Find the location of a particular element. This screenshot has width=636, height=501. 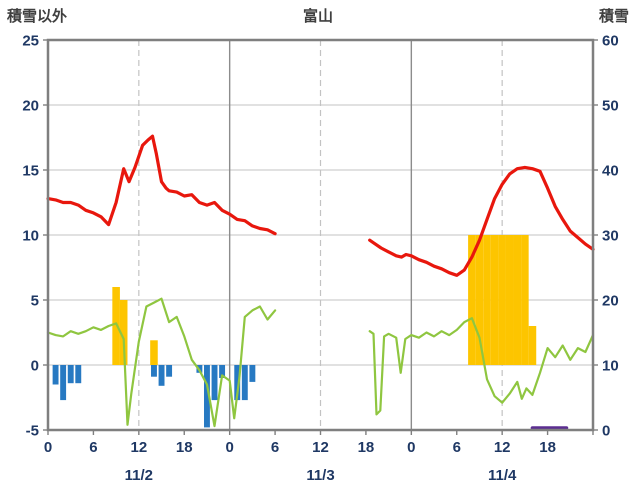

right-axis-tick-label: 30 is located at coordinates (610, 236).